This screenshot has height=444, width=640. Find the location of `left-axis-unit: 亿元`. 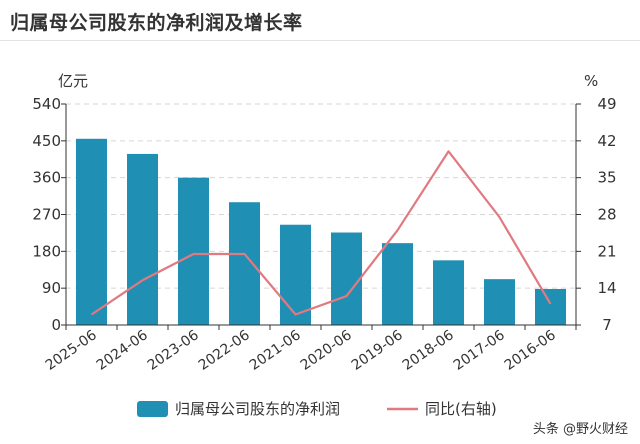

left-axis-unit: 亿元 is located at coordinates (73, 81).